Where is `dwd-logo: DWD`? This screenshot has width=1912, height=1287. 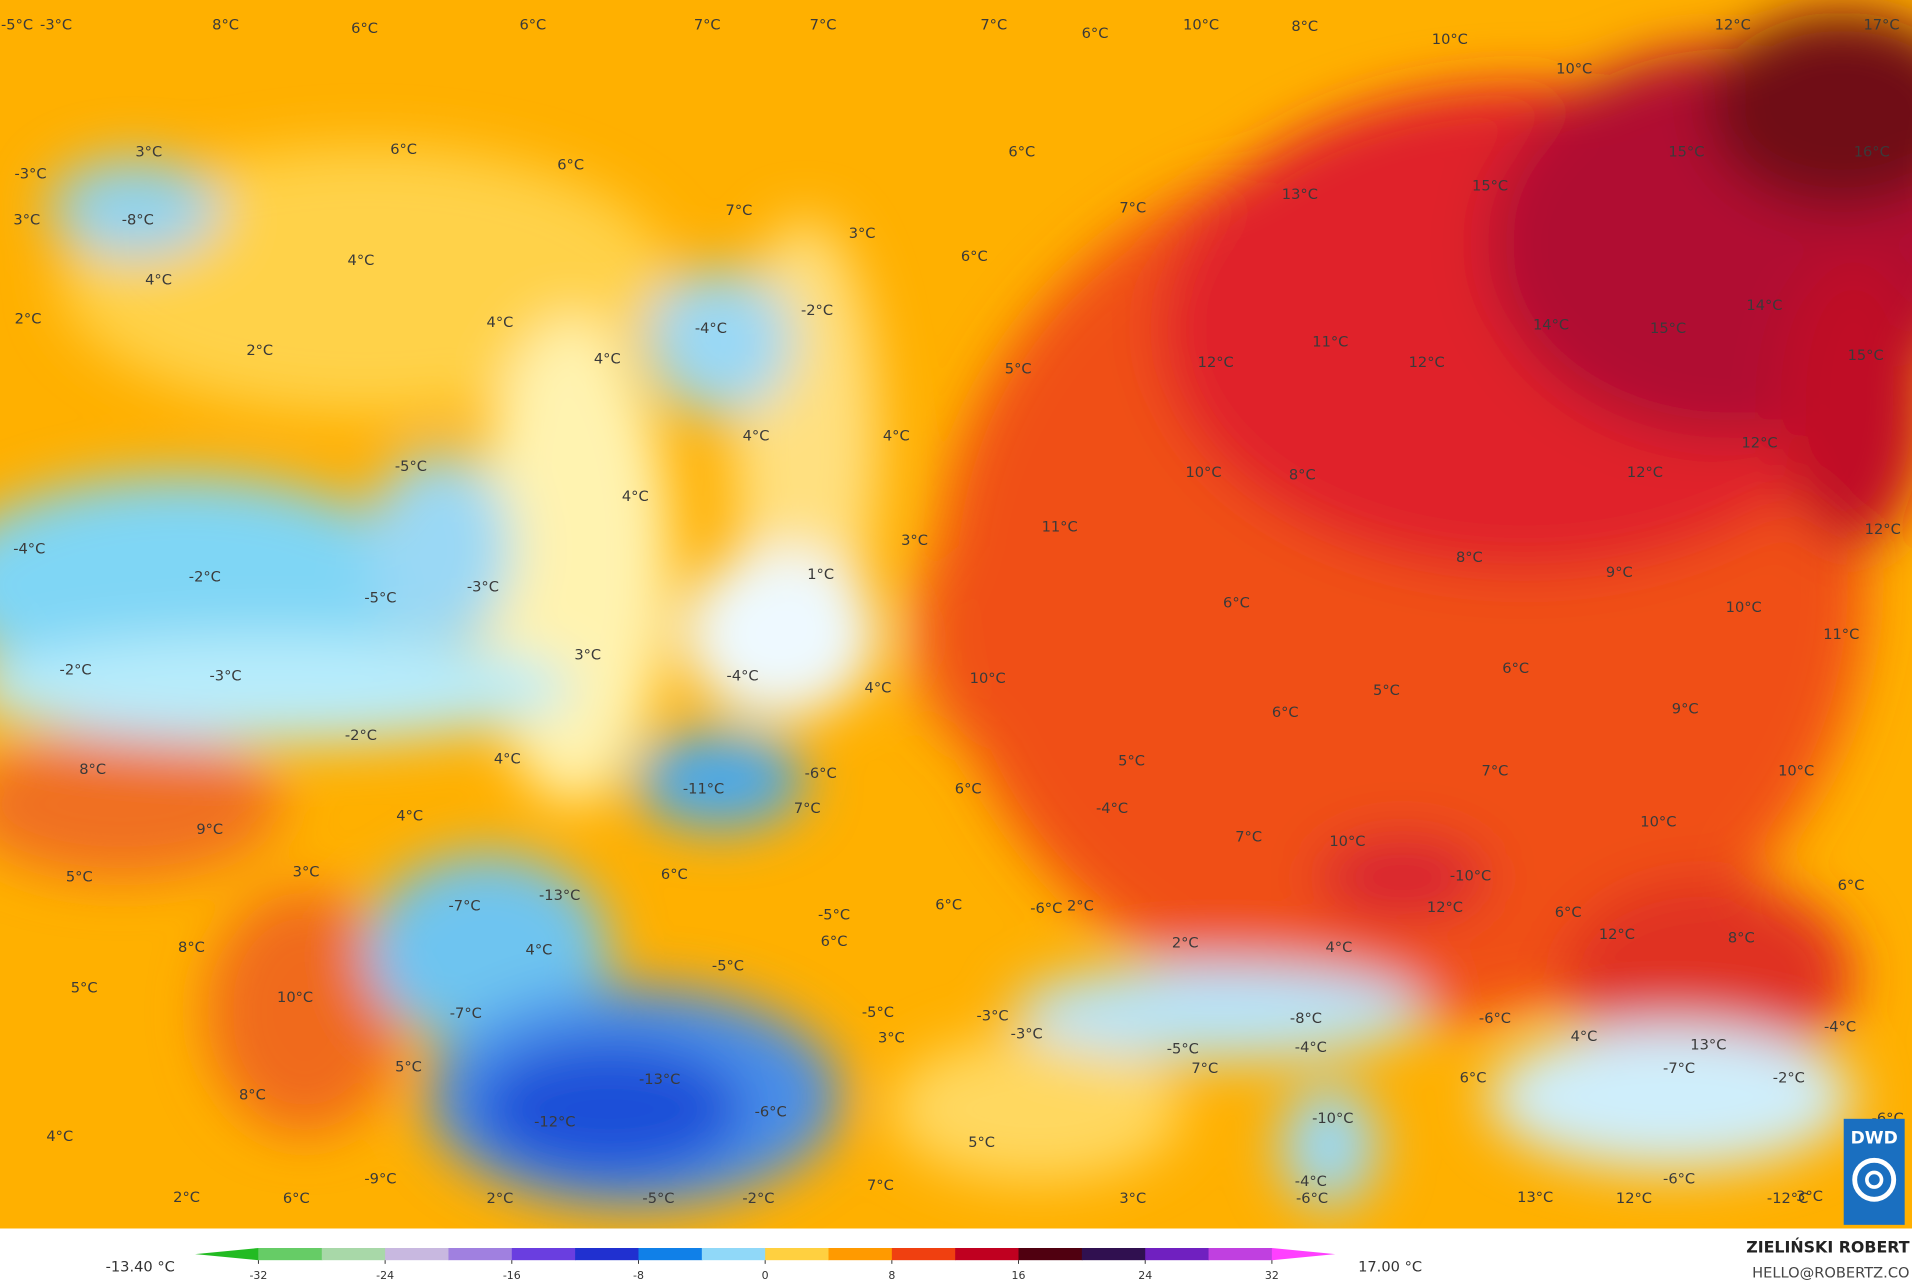 dwd-logo: DWD is located at coordinates (1874, 1171).